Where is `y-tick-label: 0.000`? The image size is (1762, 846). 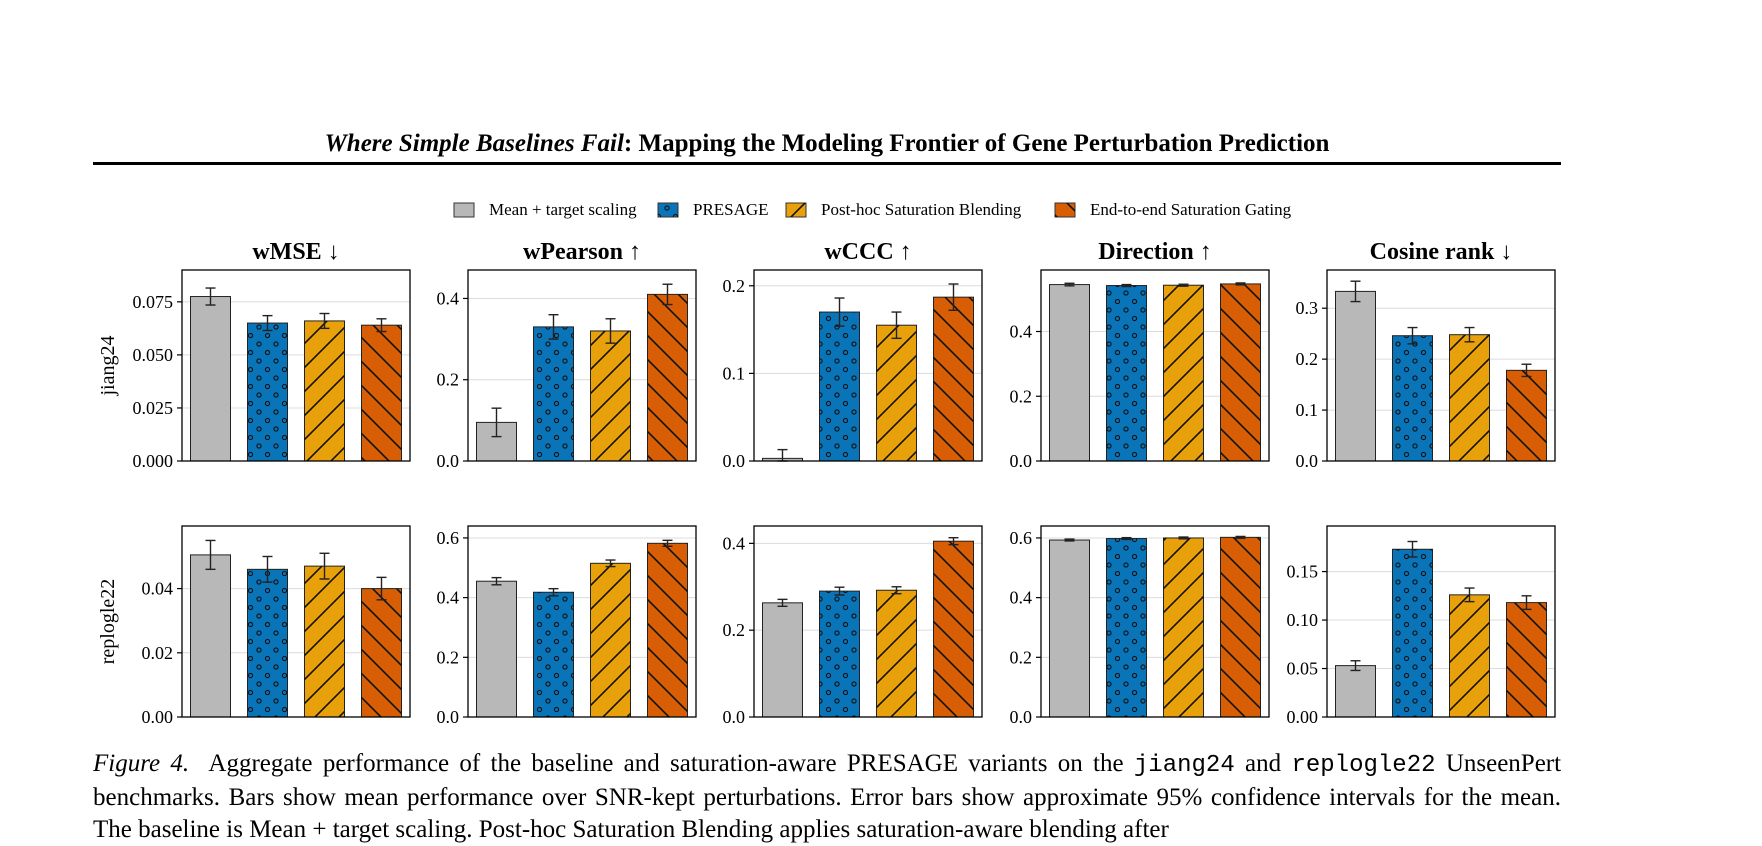
y-tick-label: 0.000 is located at coordinates (153, 461).